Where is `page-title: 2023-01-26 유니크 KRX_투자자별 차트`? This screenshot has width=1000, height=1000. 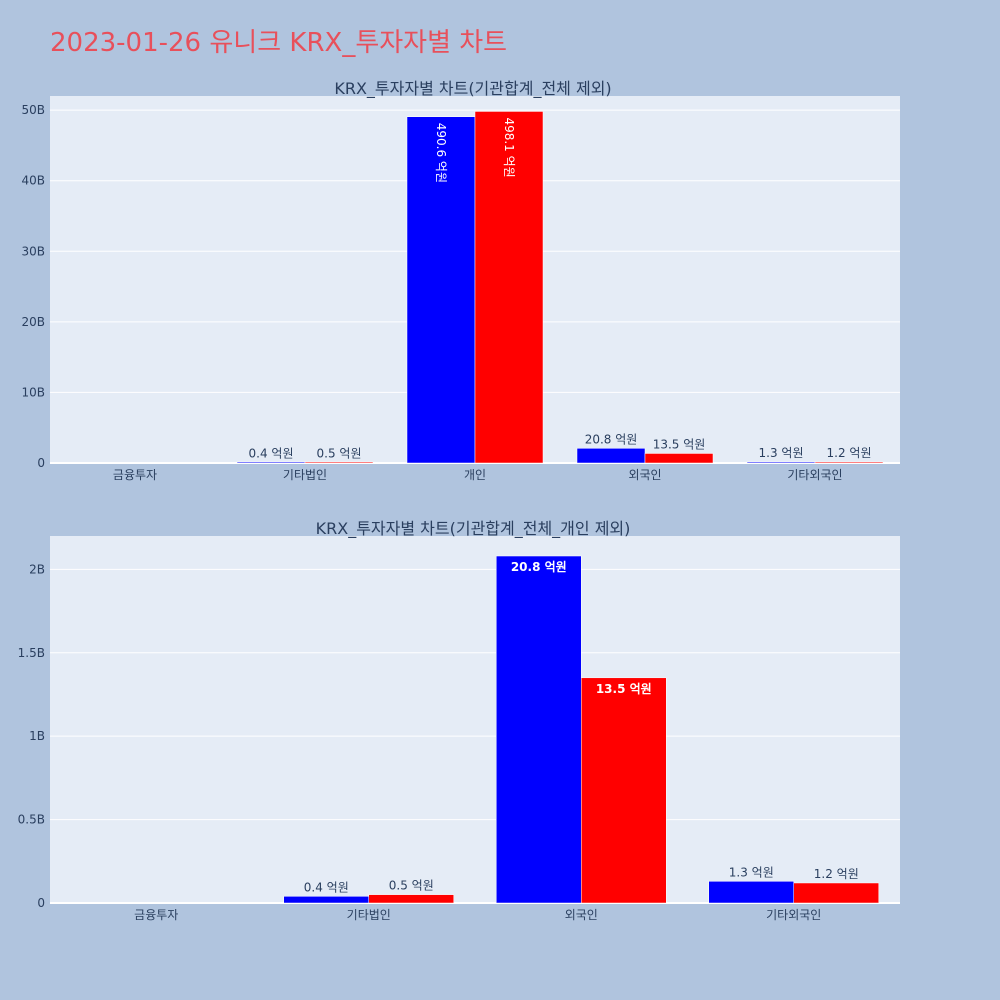 page-title: 2023-01-26 유니크 KRX_투자자별 차트 is located at coordinates (279, 43).